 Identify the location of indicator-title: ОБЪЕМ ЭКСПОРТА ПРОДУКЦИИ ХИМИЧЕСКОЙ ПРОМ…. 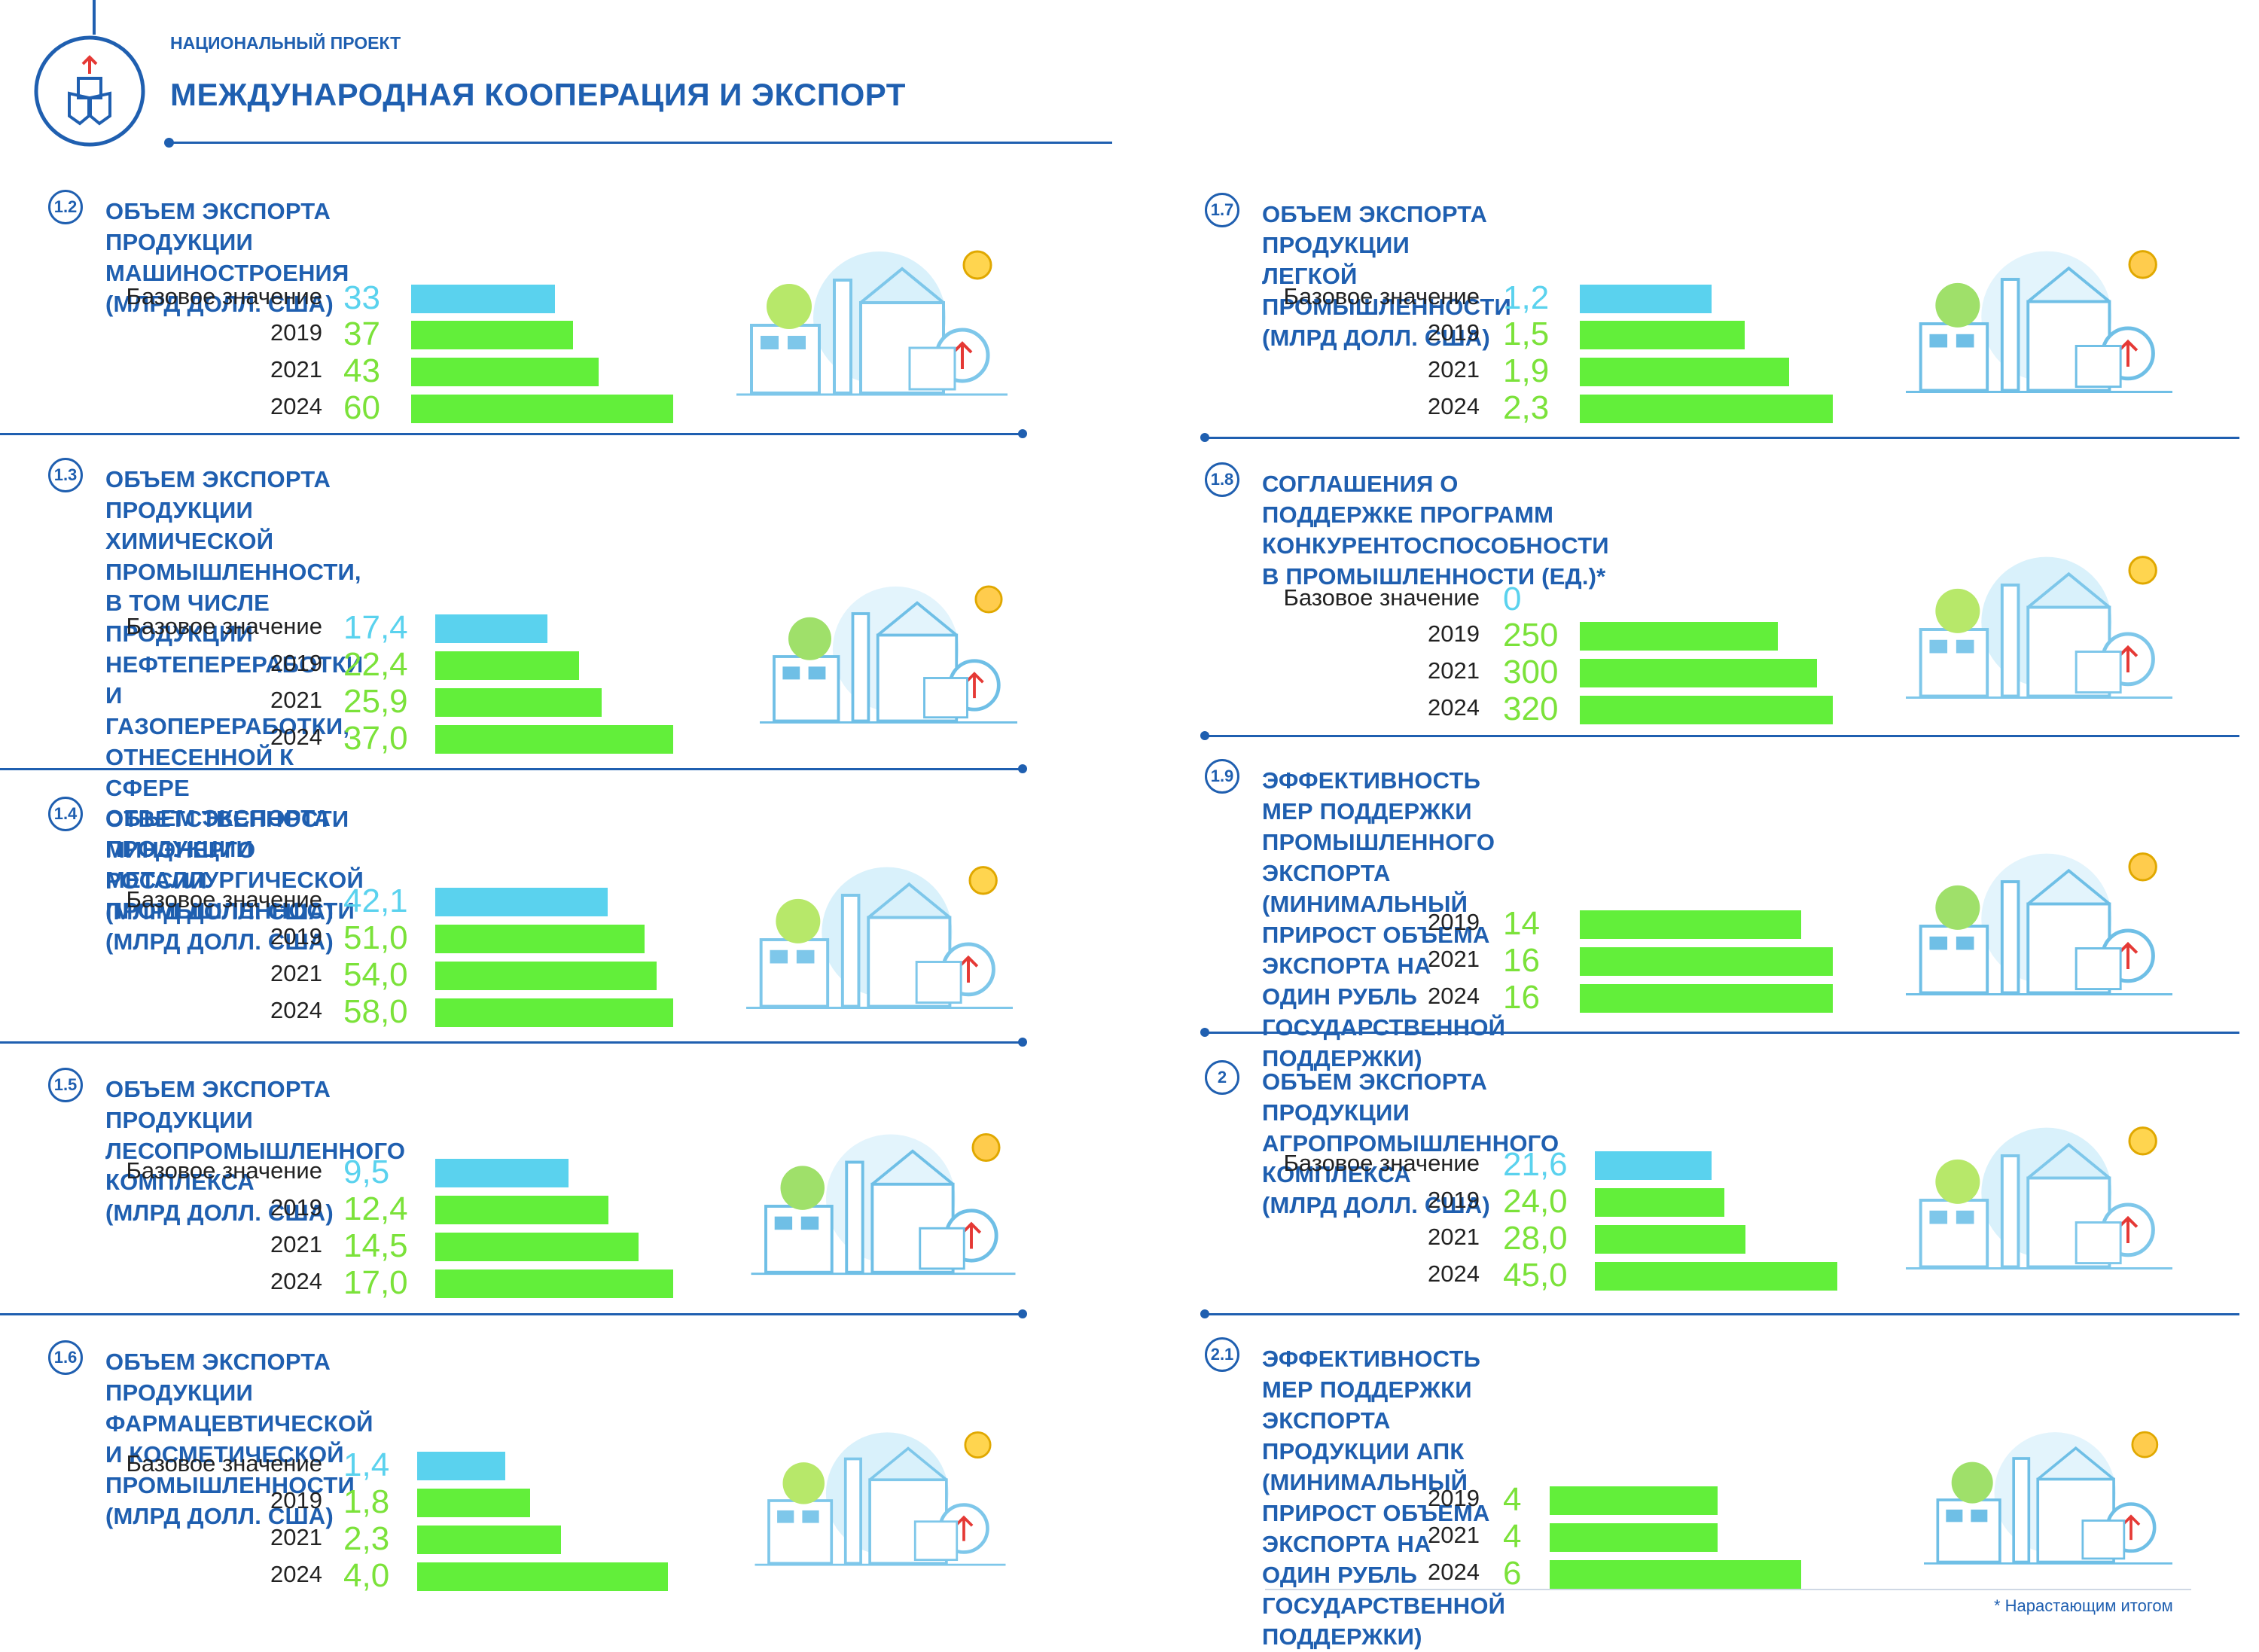
(234, 695).